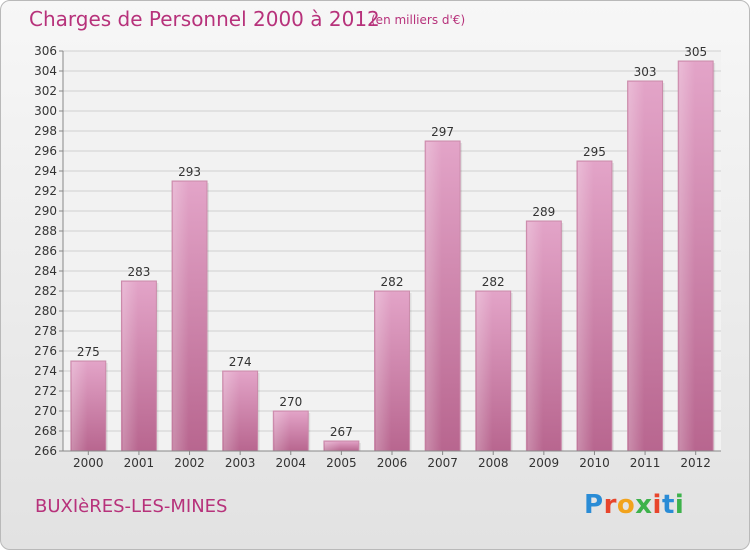 The image size is (750, 550). Describe the element at coordinates (341, 432) in the screenshot. I see `data-label-2005: 267` at that location.